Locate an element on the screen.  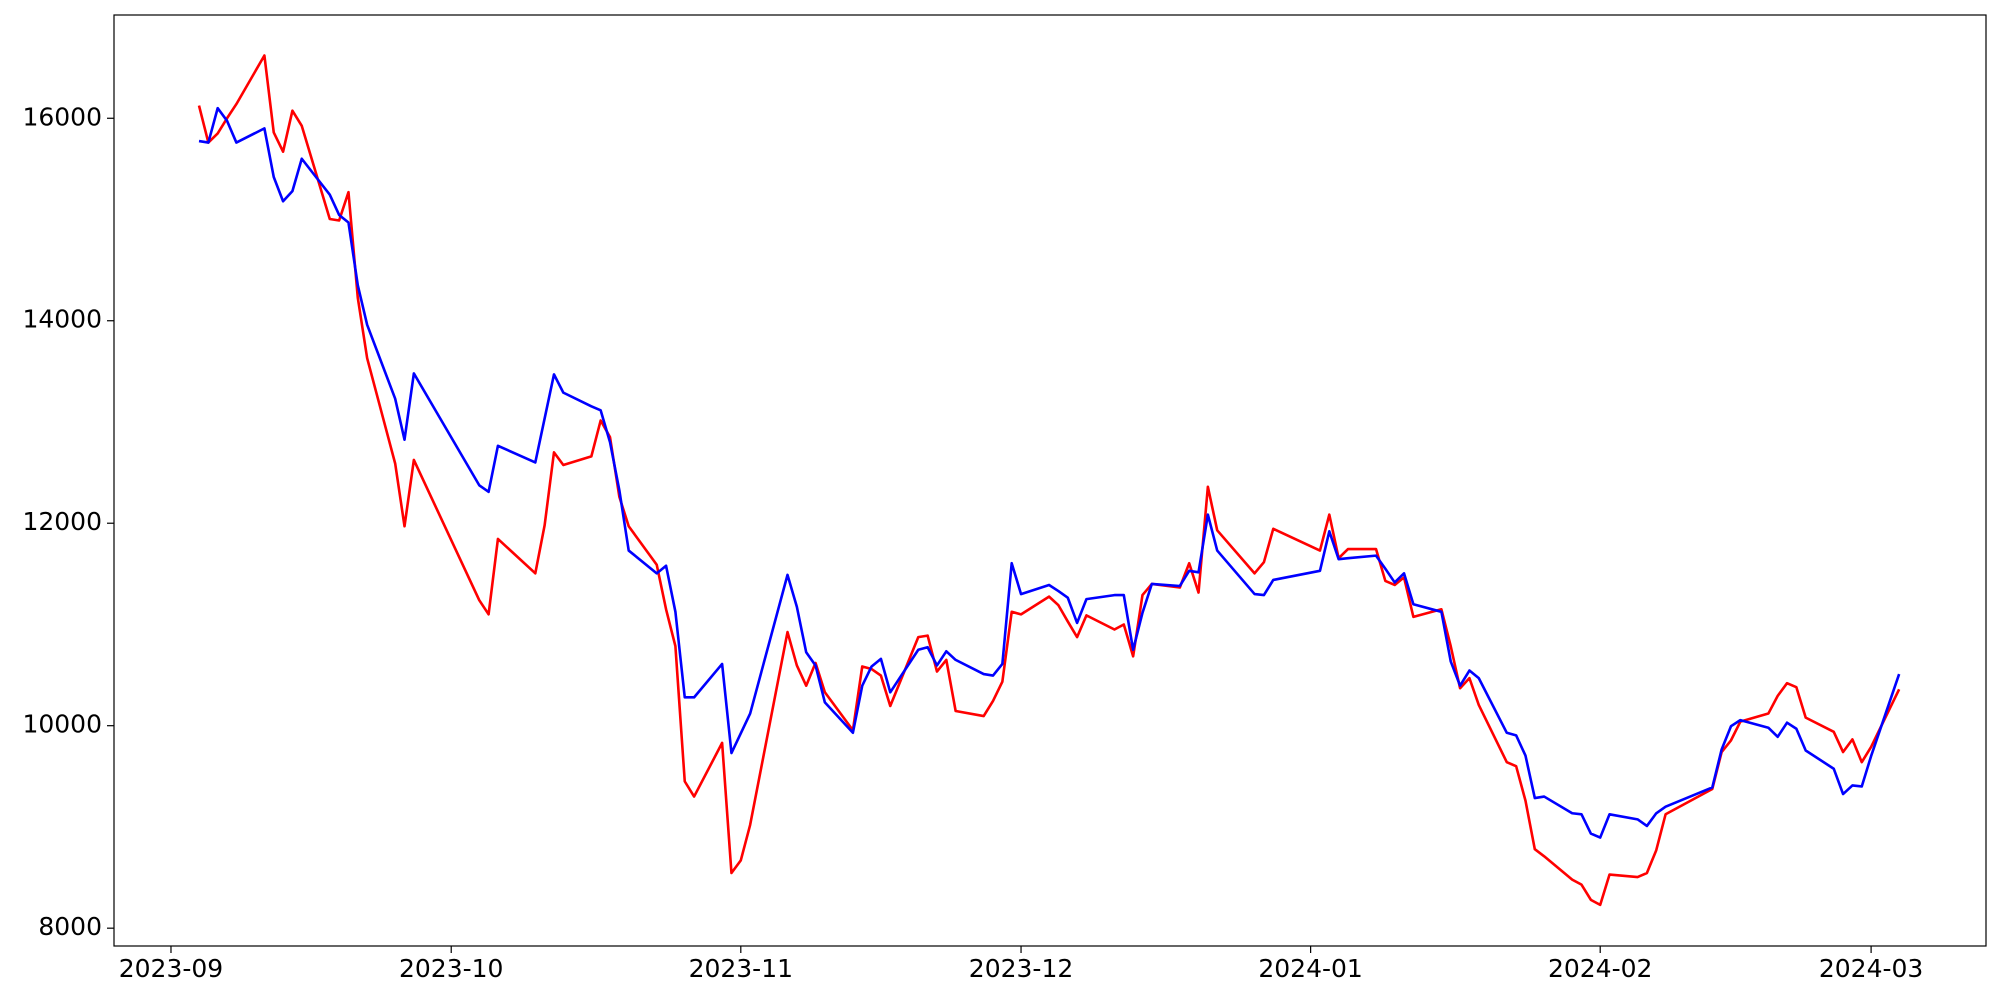
y-tick-label: 14000 is located at coordinates (62, 319).